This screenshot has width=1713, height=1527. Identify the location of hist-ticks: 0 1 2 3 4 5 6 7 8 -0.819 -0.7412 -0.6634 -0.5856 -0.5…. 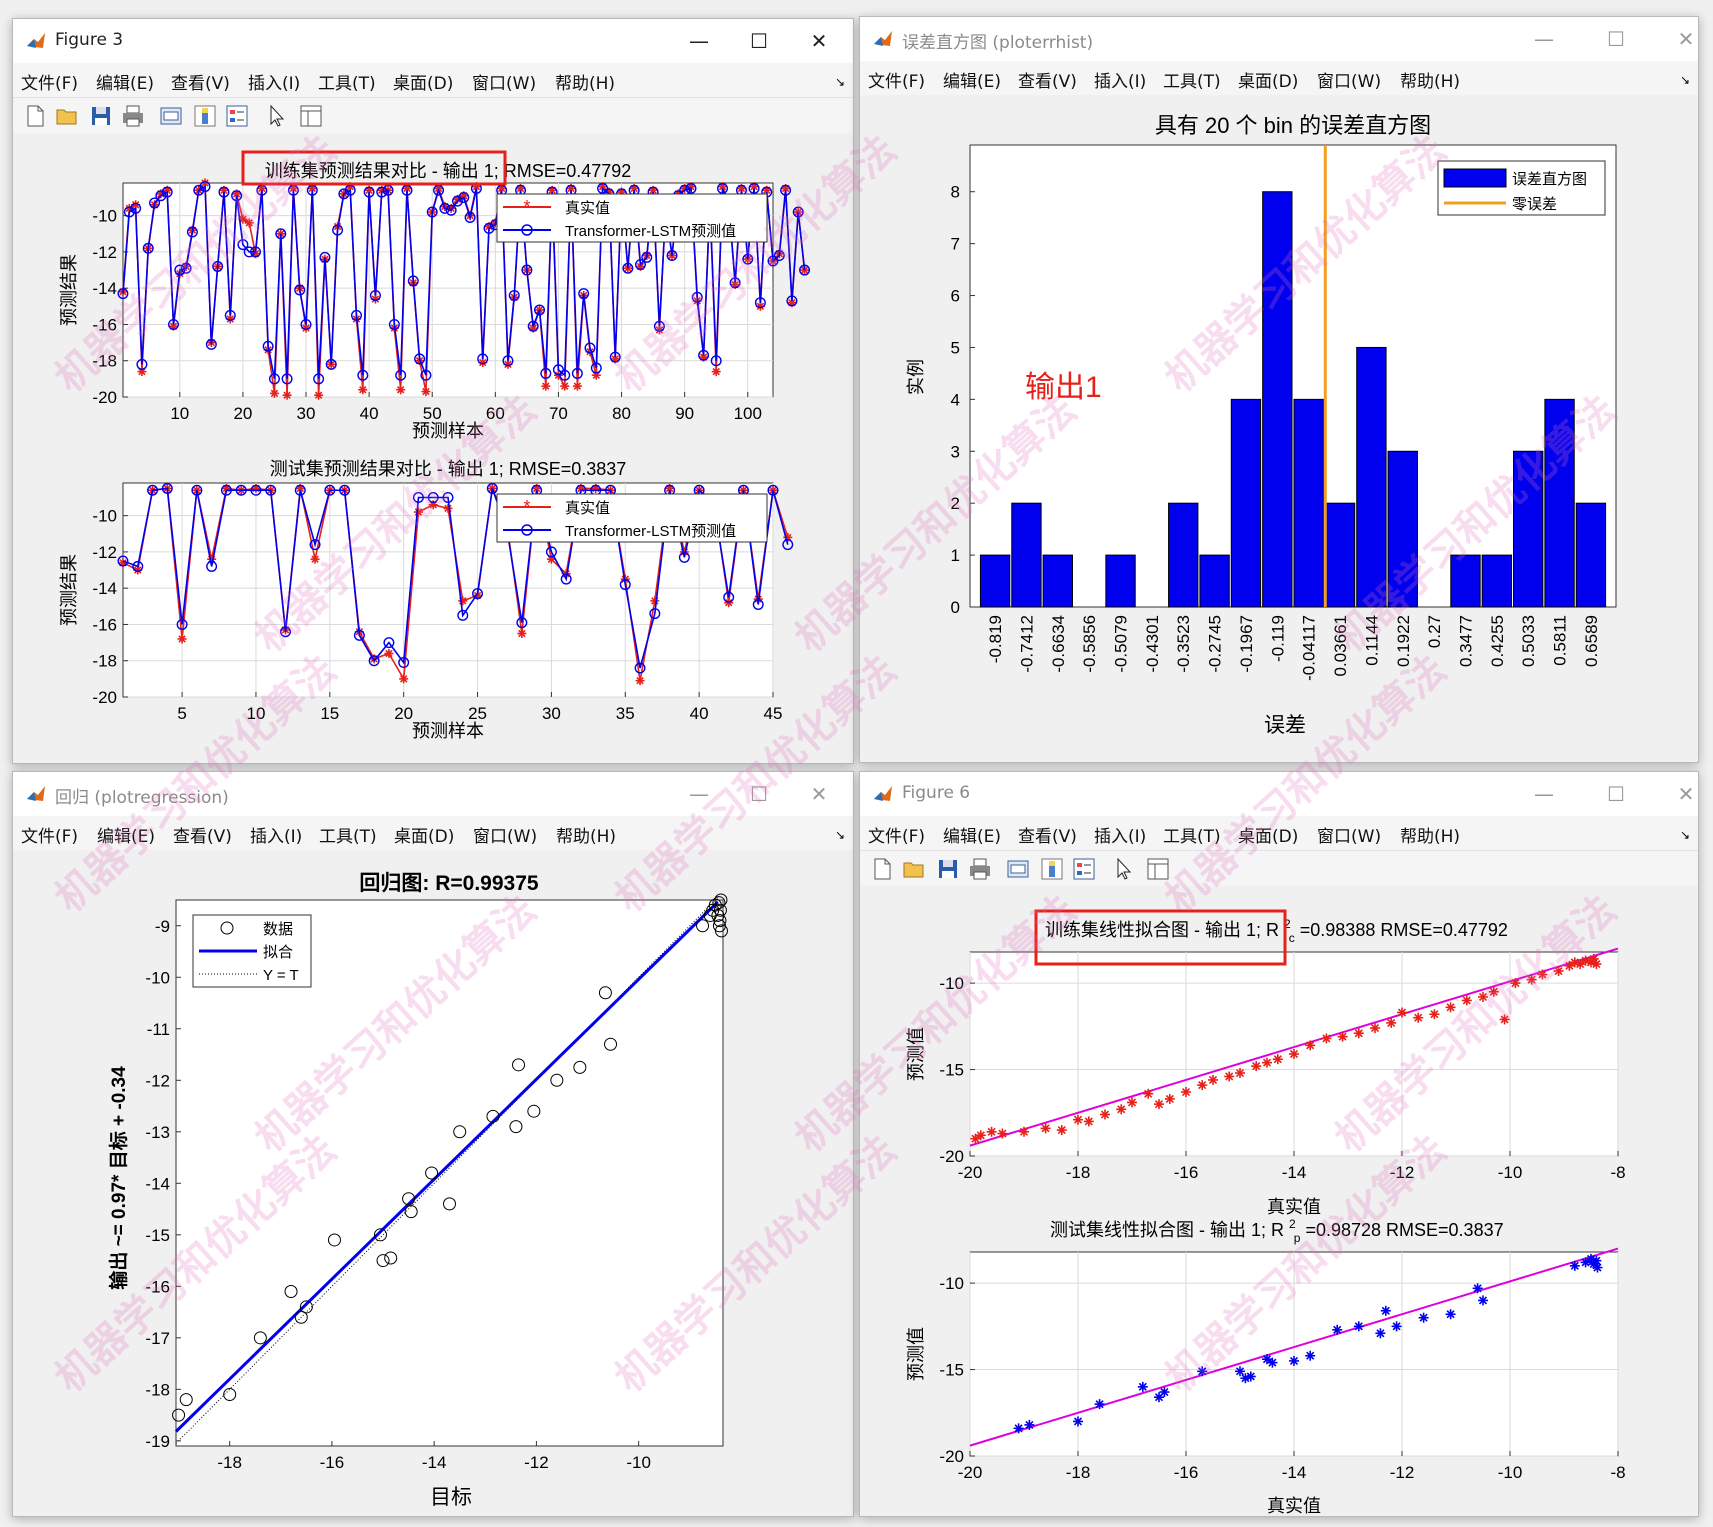
(1276, 432).